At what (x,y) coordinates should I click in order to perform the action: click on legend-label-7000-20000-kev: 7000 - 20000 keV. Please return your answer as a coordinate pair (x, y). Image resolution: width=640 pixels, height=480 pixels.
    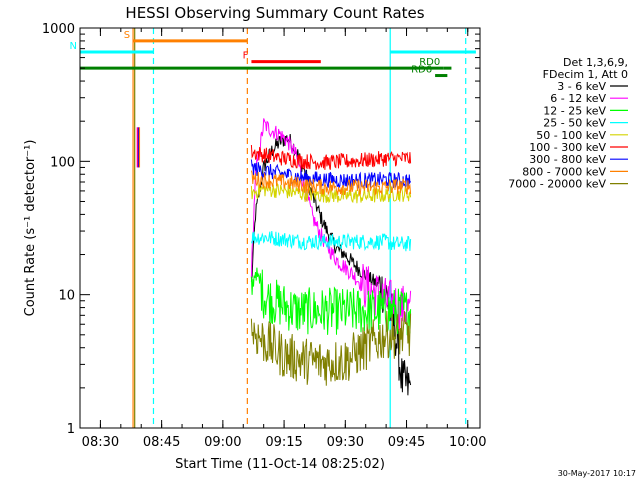
    Looking at the image, I should click on (557, 184).